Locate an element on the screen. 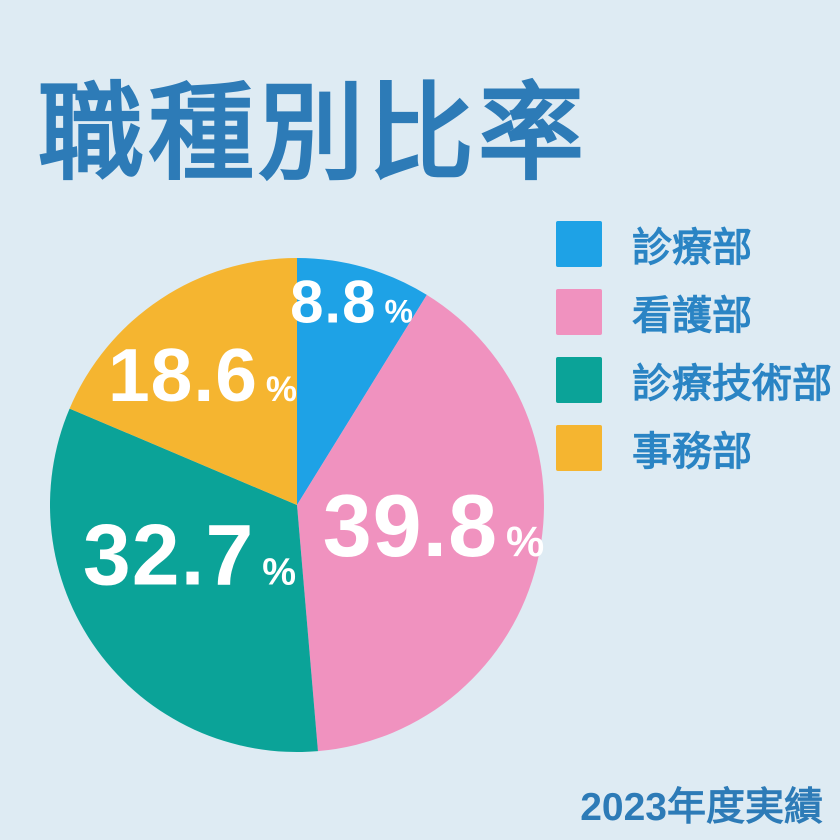 This screenshot has height=840, width=840. legend-swatch-yellow is located at coordinates (579, 448).